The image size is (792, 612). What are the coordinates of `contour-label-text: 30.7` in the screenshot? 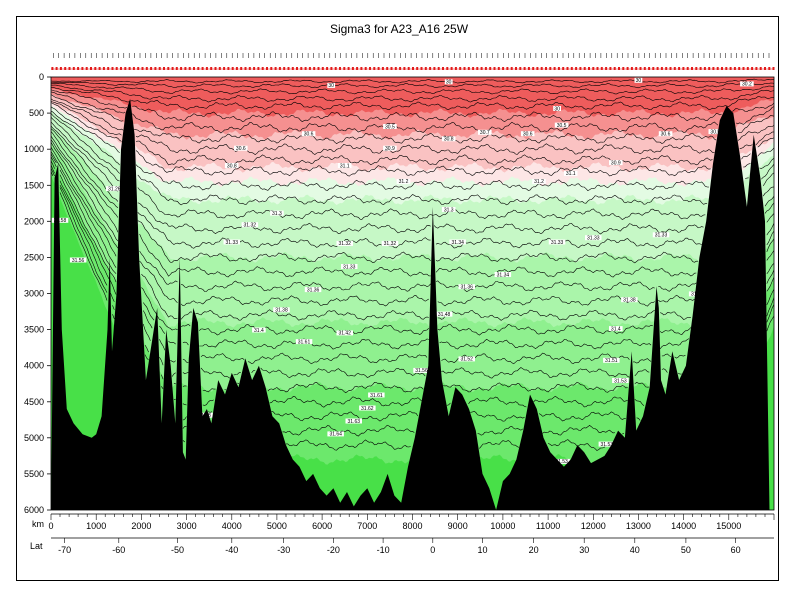 It's located at (485, 133).